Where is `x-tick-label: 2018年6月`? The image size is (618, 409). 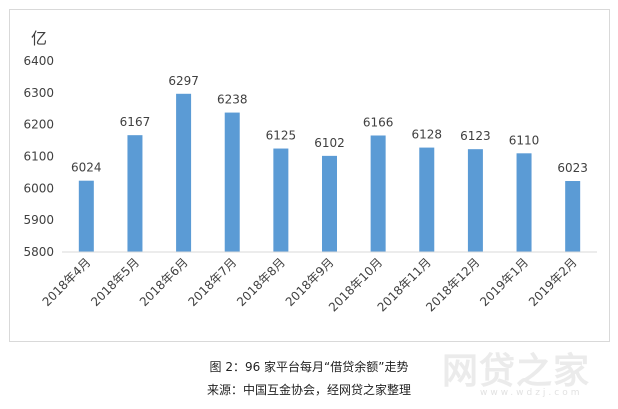
x-tick-label: 2018年6月 is located at coordinates (164, 282).